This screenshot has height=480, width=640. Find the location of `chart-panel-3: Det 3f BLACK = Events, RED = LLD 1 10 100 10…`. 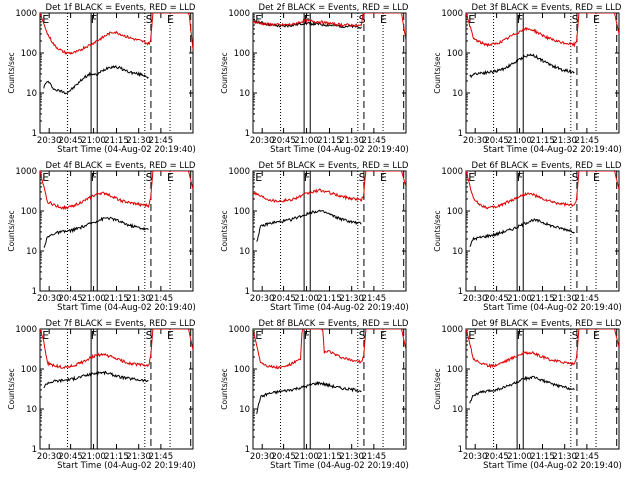

chart-panel-3: Det 3f BLACK = Events, RED = LLD 1 10 100 10… is located at coordinates (527, 79).